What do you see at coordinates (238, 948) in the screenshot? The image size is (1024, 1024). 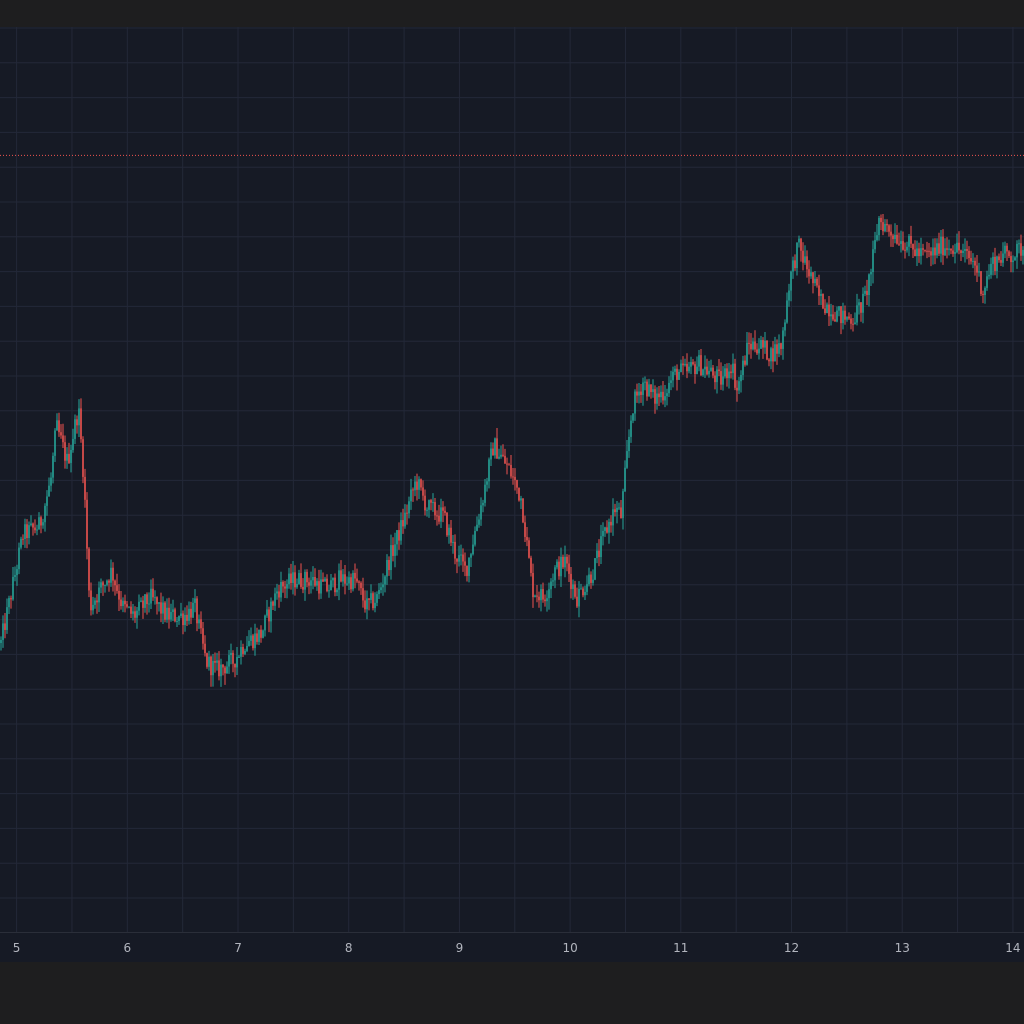 I see `x-tick-label: 7` at bounding box center [238, 948].